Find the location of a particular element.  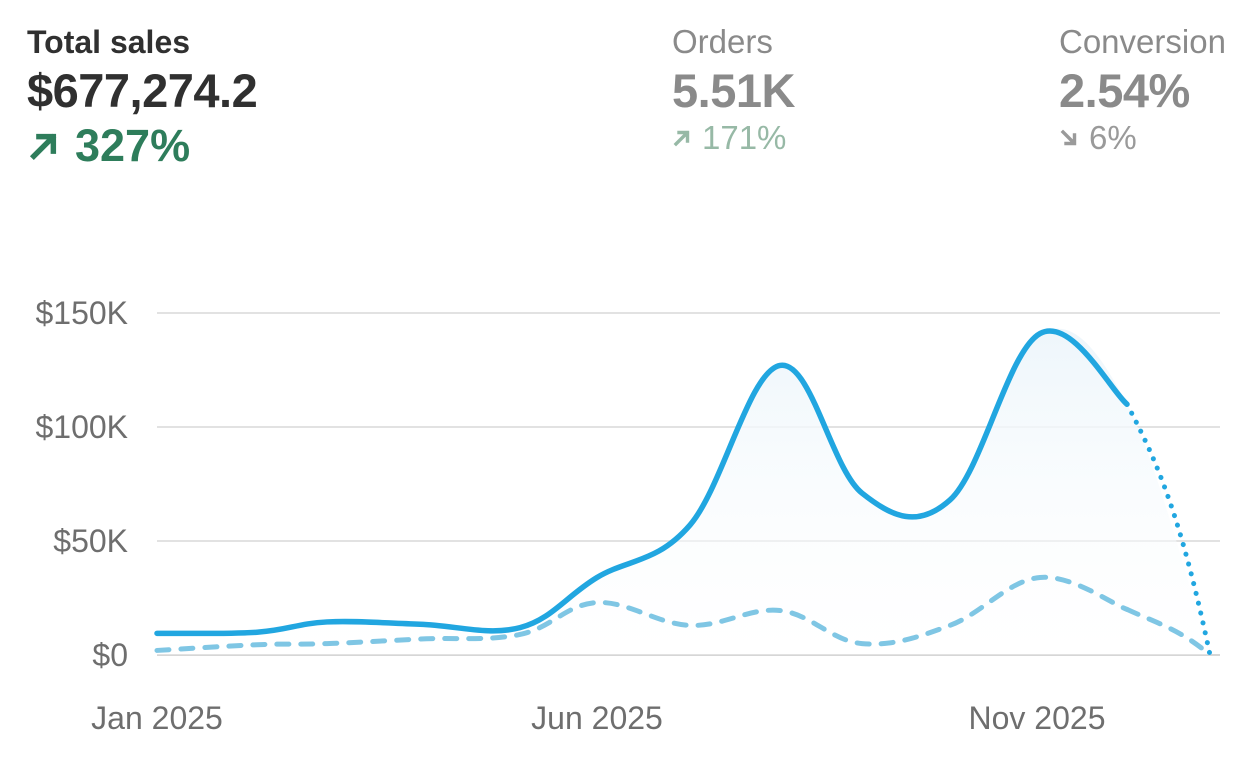

total-sales-metric: Total sales $677,274.2 327% is located at coordinates (142, 97).